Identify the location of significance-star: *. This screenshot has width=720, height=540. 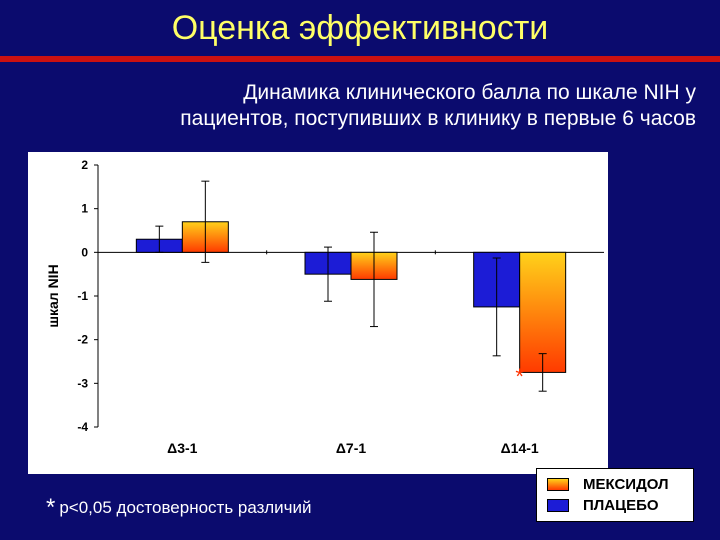
(519, 376).